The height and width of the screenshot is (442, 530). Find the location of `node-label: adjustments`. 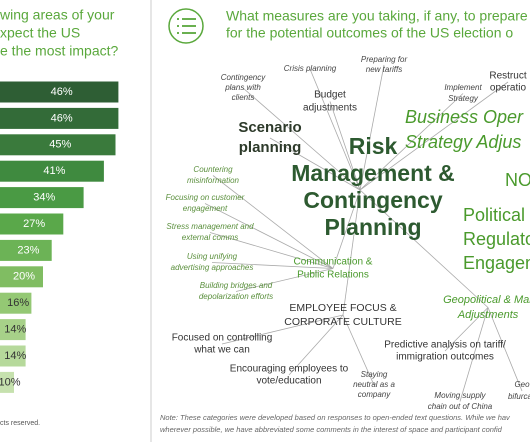

node-label: adjustments is located at coordinates (330, 108).